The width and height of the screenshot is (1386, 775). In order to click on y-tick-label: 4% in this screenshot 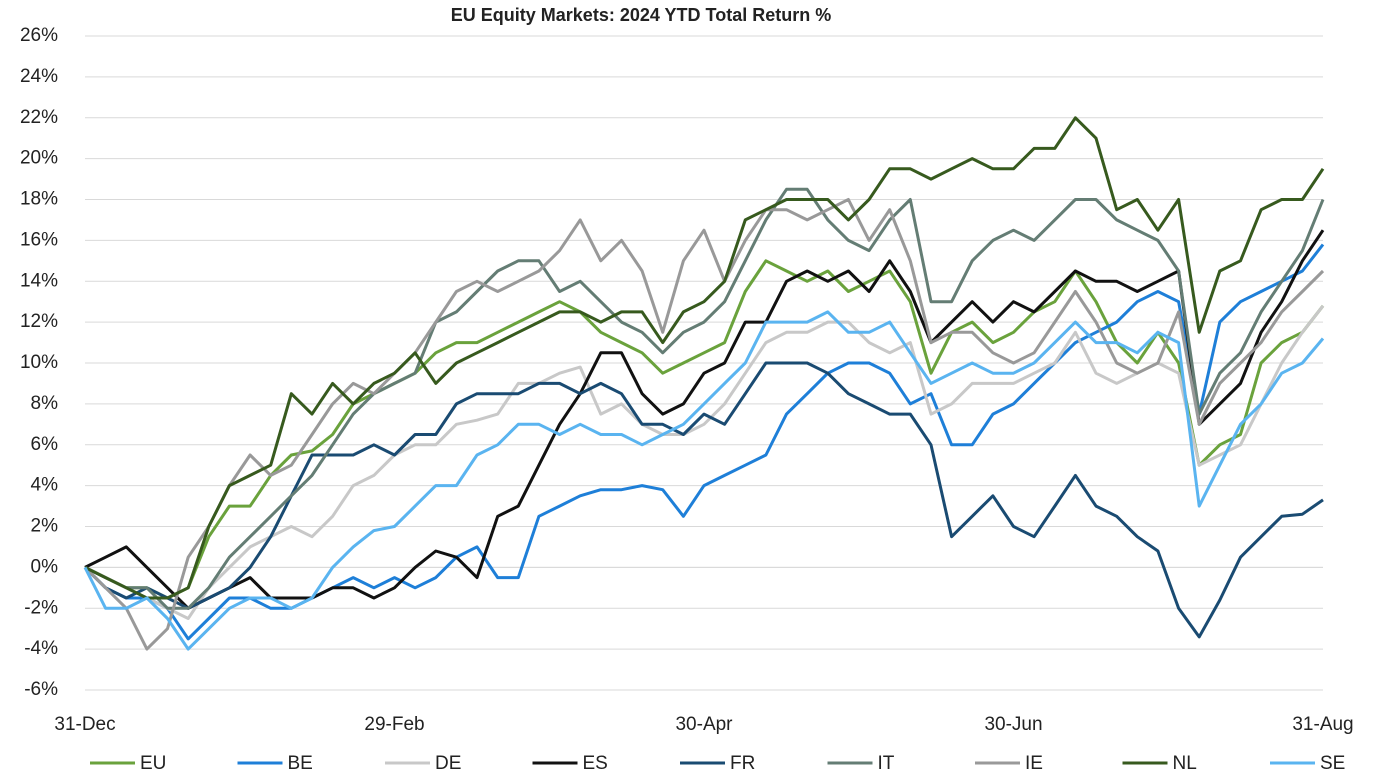, I will do `click(45, 485)`.